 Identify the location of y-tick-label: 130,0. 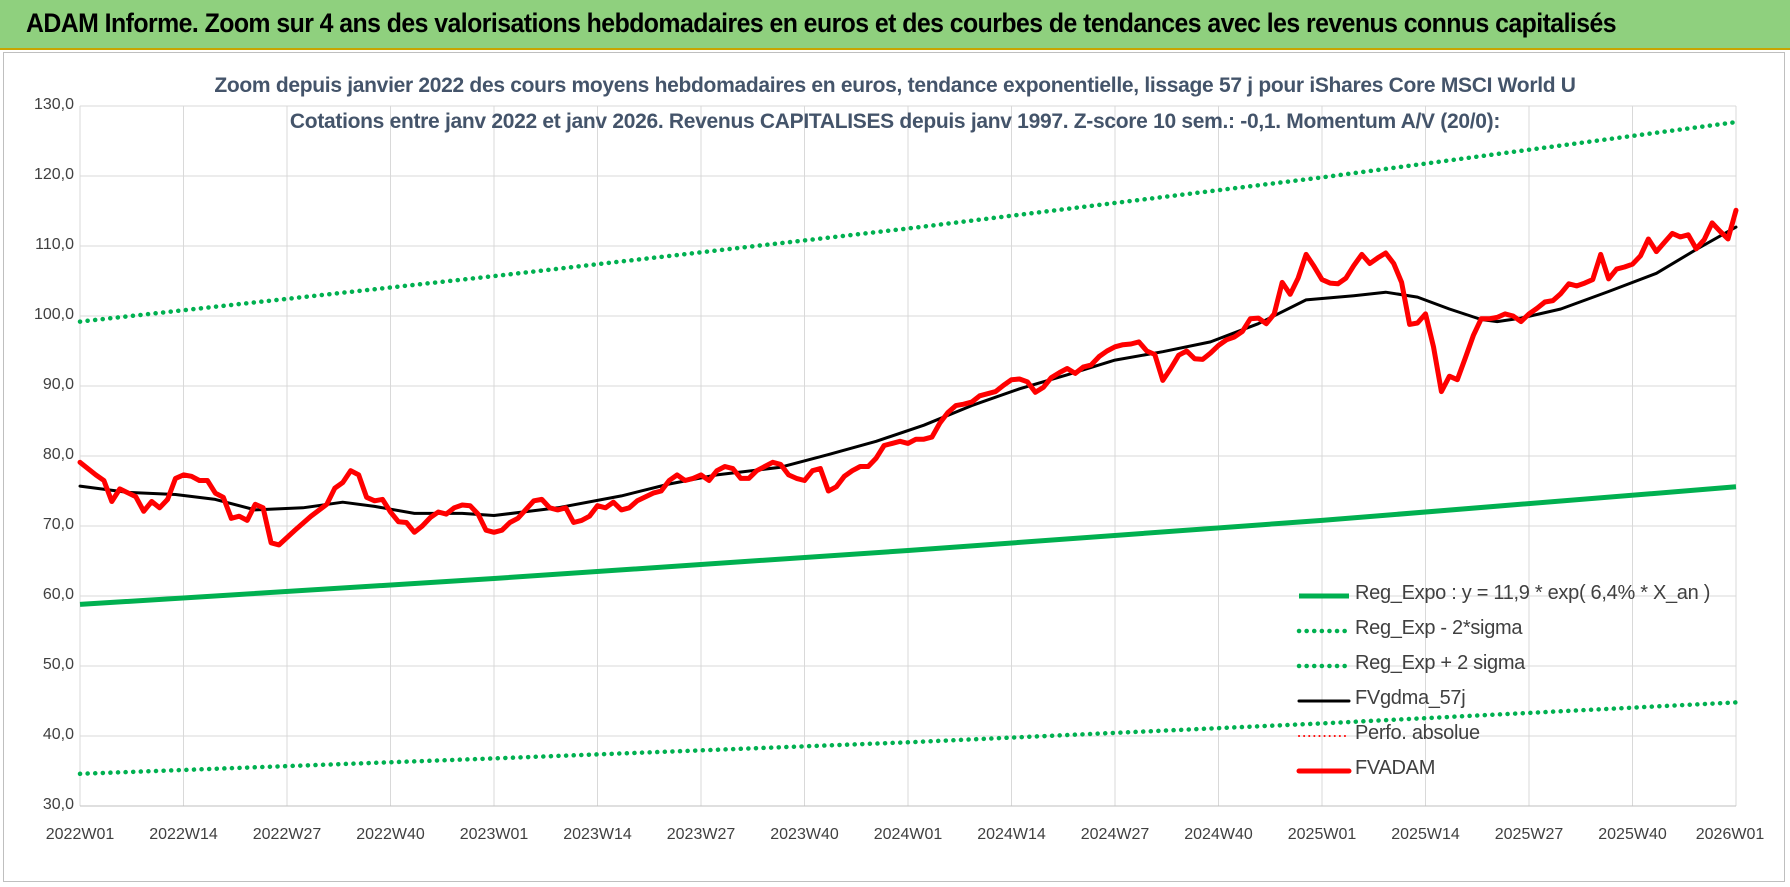
(53, 104).